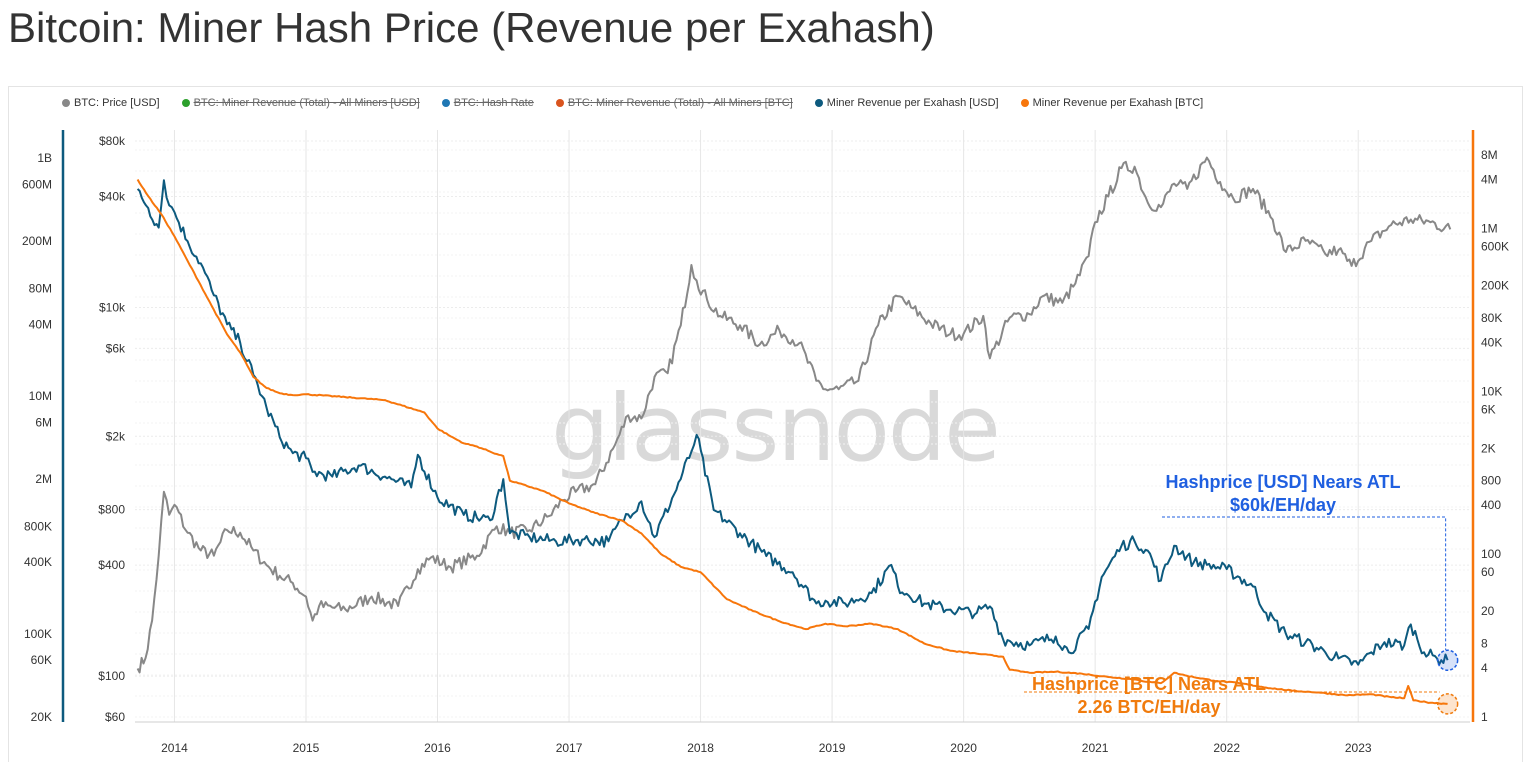 The image size is (1524, 762). Describe the element at coordinates (116, 436) in the screenshot. I see `y-tick-price-4: $2k` at that location.